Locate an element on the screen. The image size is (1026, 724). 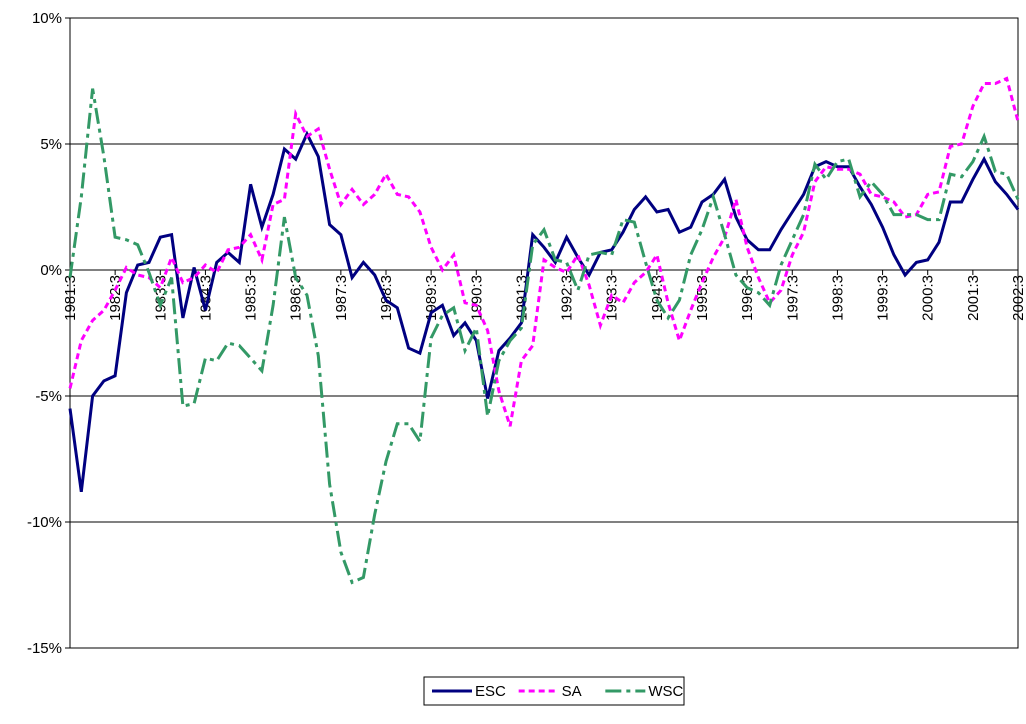
x-tick-label: 2001:3 is located at coordinates (973, 298).